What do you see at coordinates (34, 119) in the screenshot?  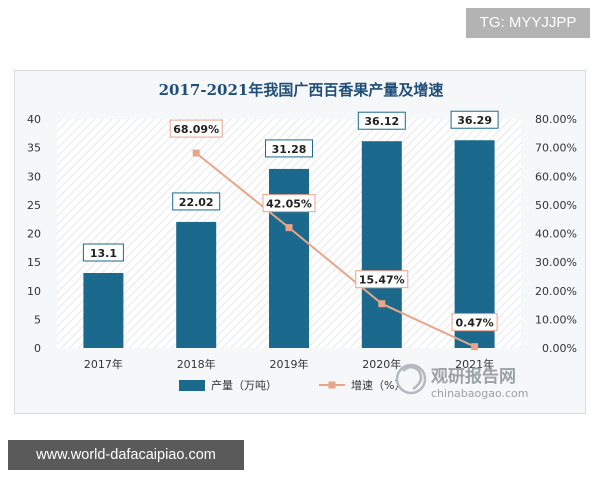 I see `y-left-tick-label: 40` at bounding box center [34, 119].